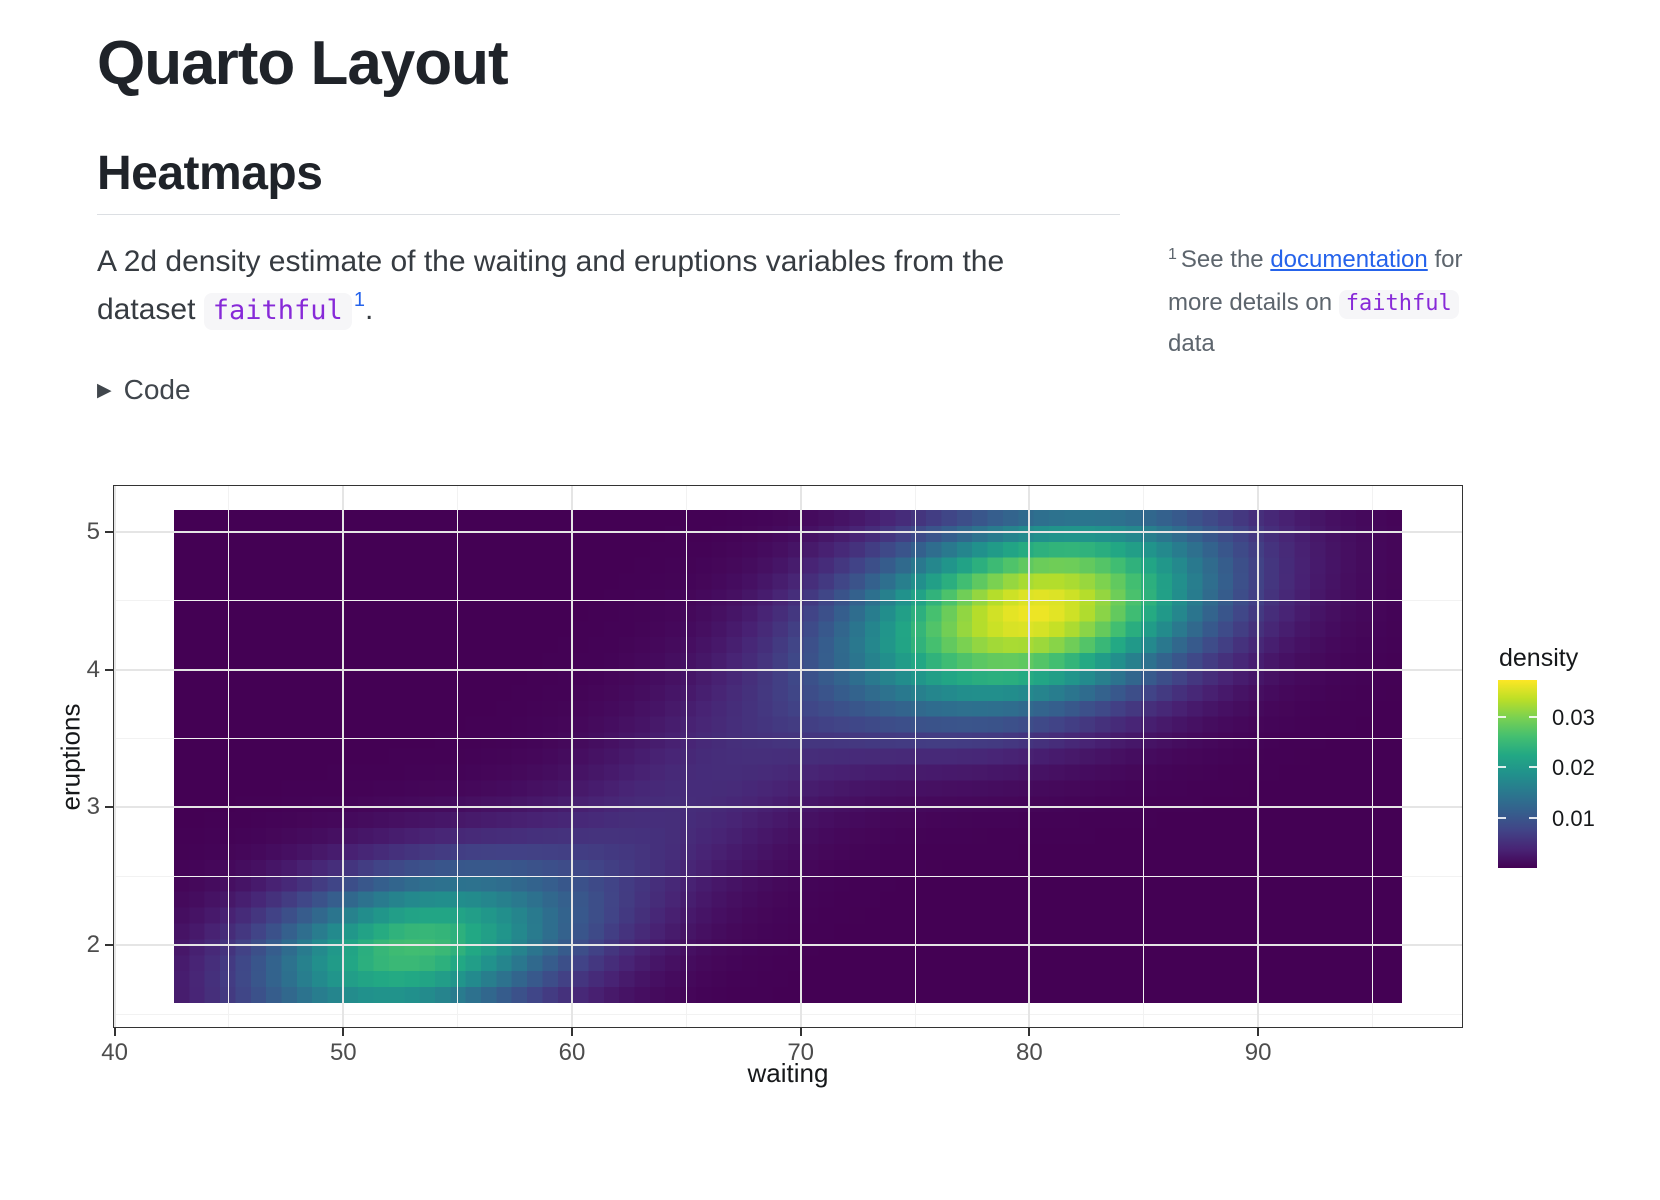 Image resolution: width=1660 pixels, height=1200 pixels. Describe the element at coordinates (1250, 302) in the screenshot. I see `margin-note-line2-text: more details on` at that location.